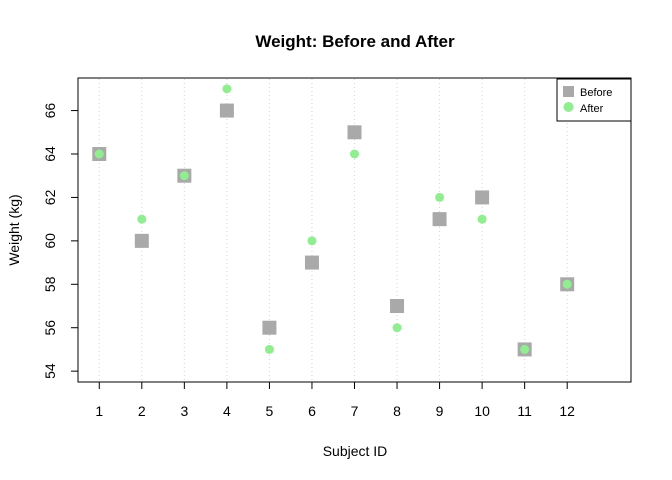  Describe the element at coordinates (50, 197) in the screenshot. I see `y-tick-label-62: 62` at that location.